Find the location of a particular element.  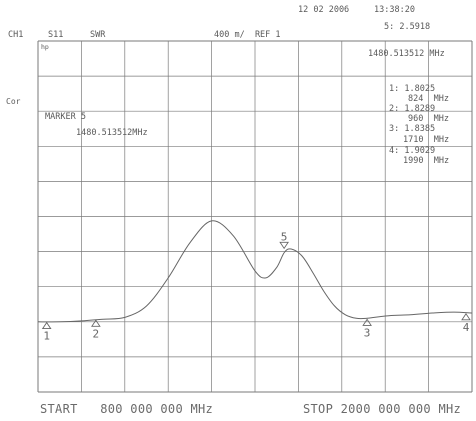

marker-3: 3 is located at coordinates (367, 328).